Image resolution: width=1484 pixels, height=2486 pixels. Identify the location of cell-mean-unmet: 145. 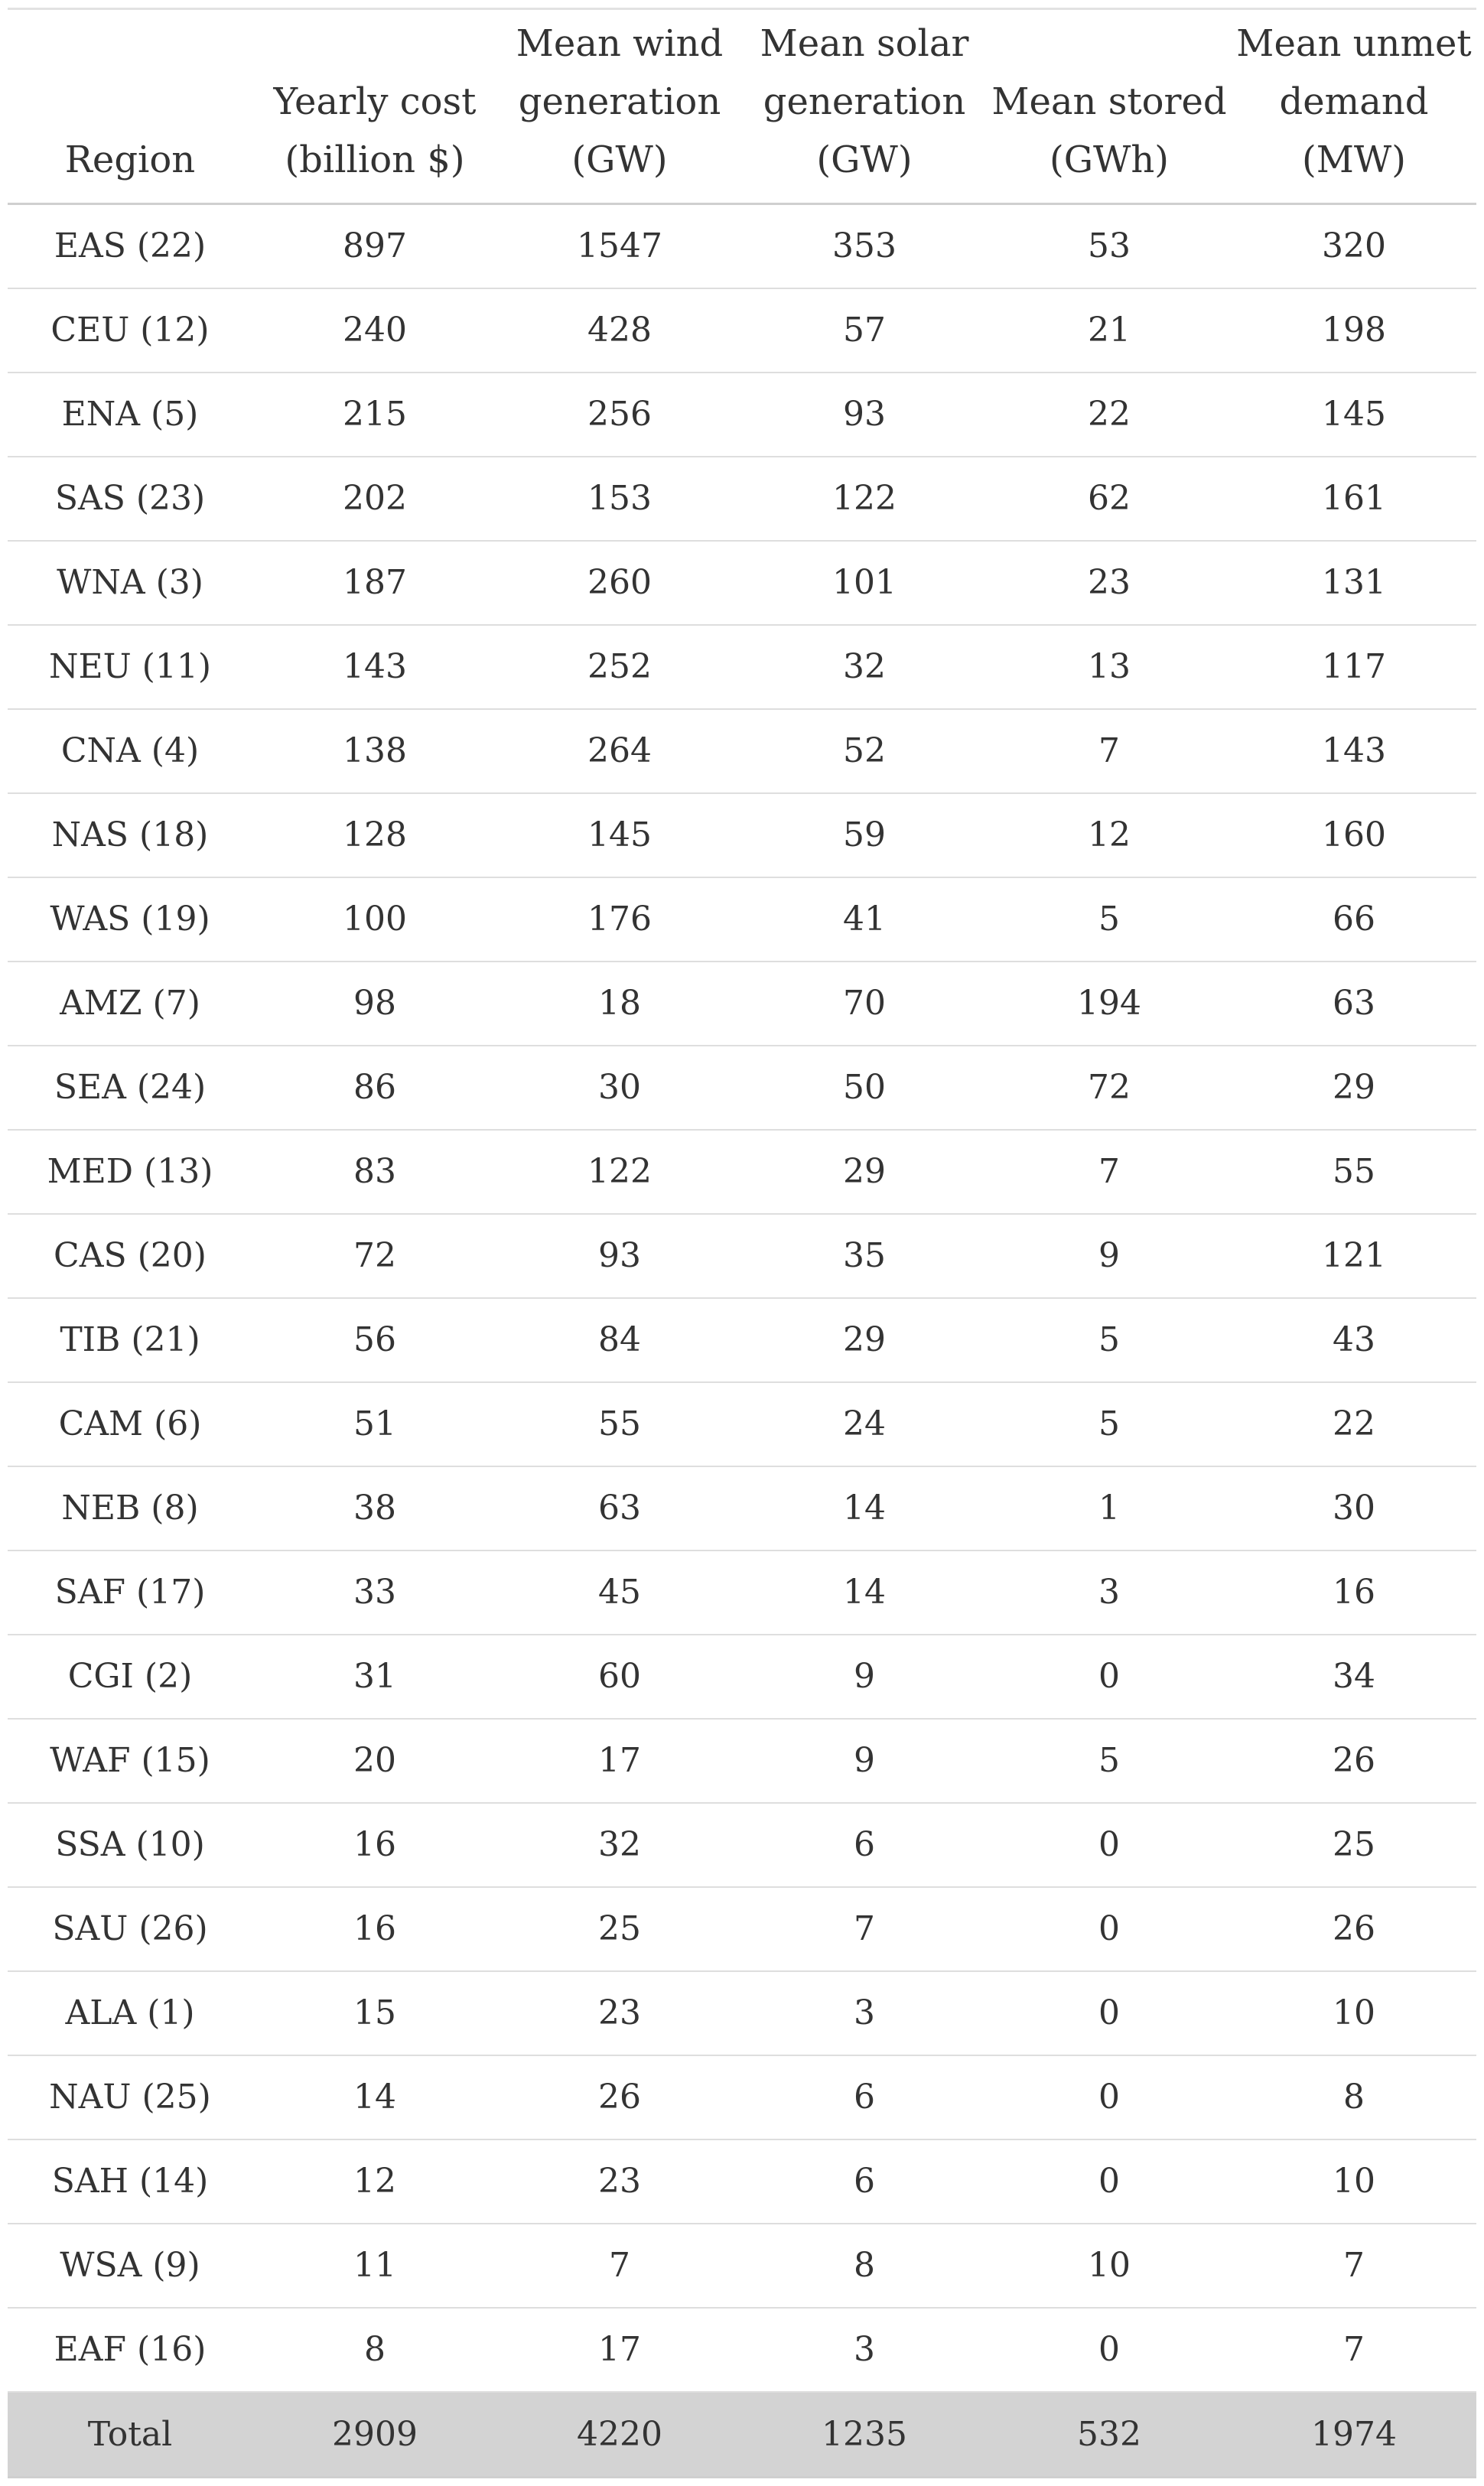
(1354, 415).